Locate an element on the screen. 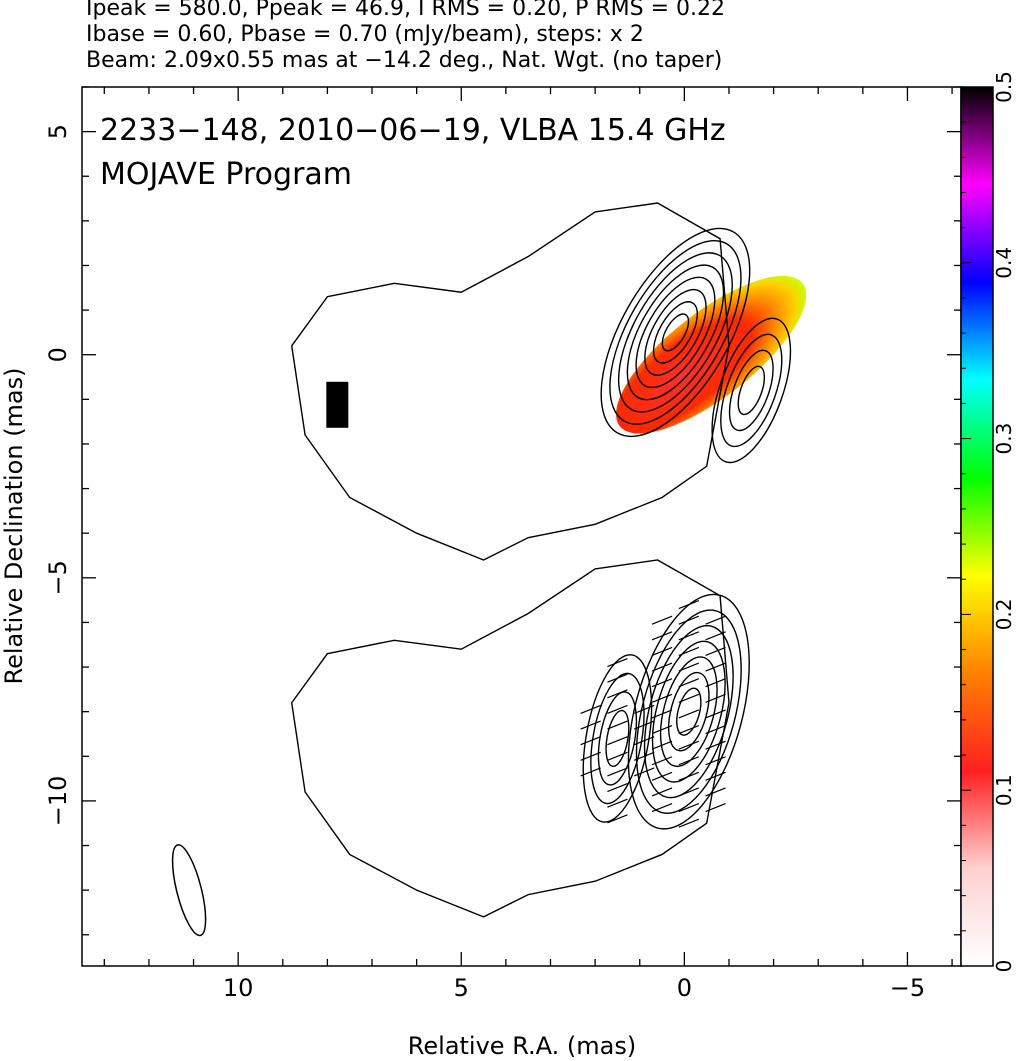 The image size is (1022, 1061). x-axis-label: Relative R.A. (mas) is located at coordinates (522, 1046).